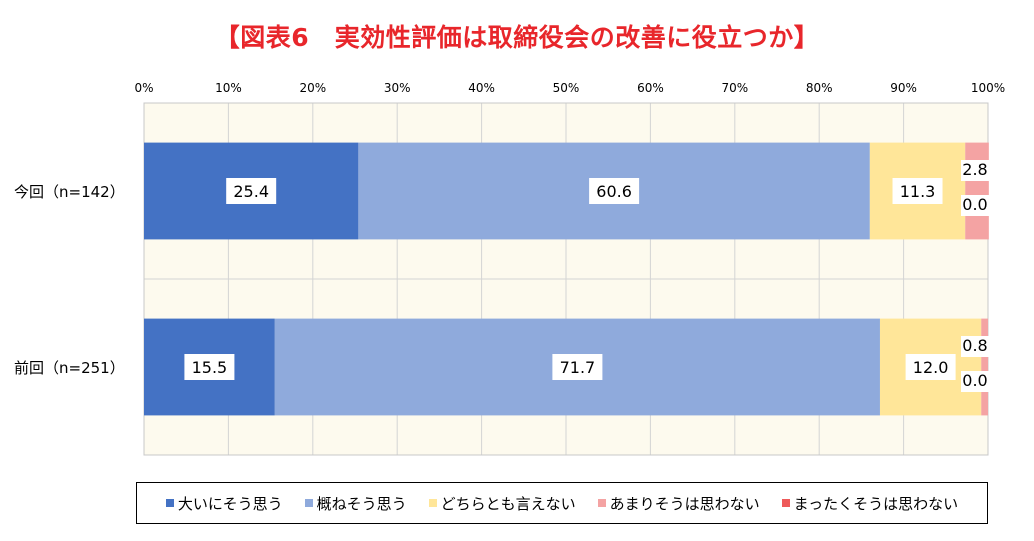  I want to click on legend-item: 大いにそう思う, so click(224, 503).